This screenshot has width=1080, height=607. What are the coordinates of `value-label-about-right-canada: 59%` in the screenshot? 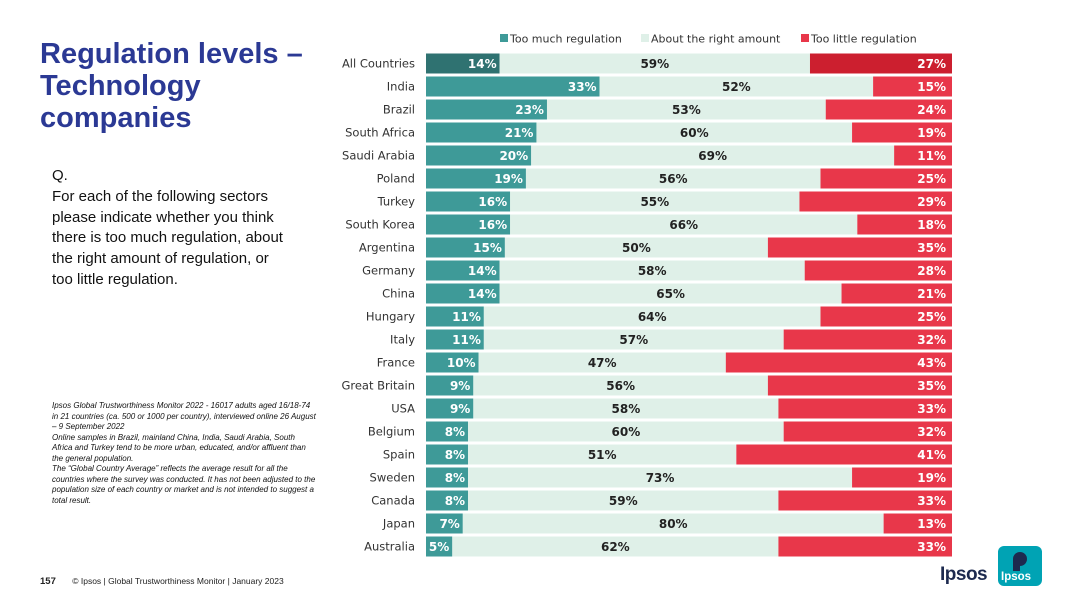 It's located at (623, 501).